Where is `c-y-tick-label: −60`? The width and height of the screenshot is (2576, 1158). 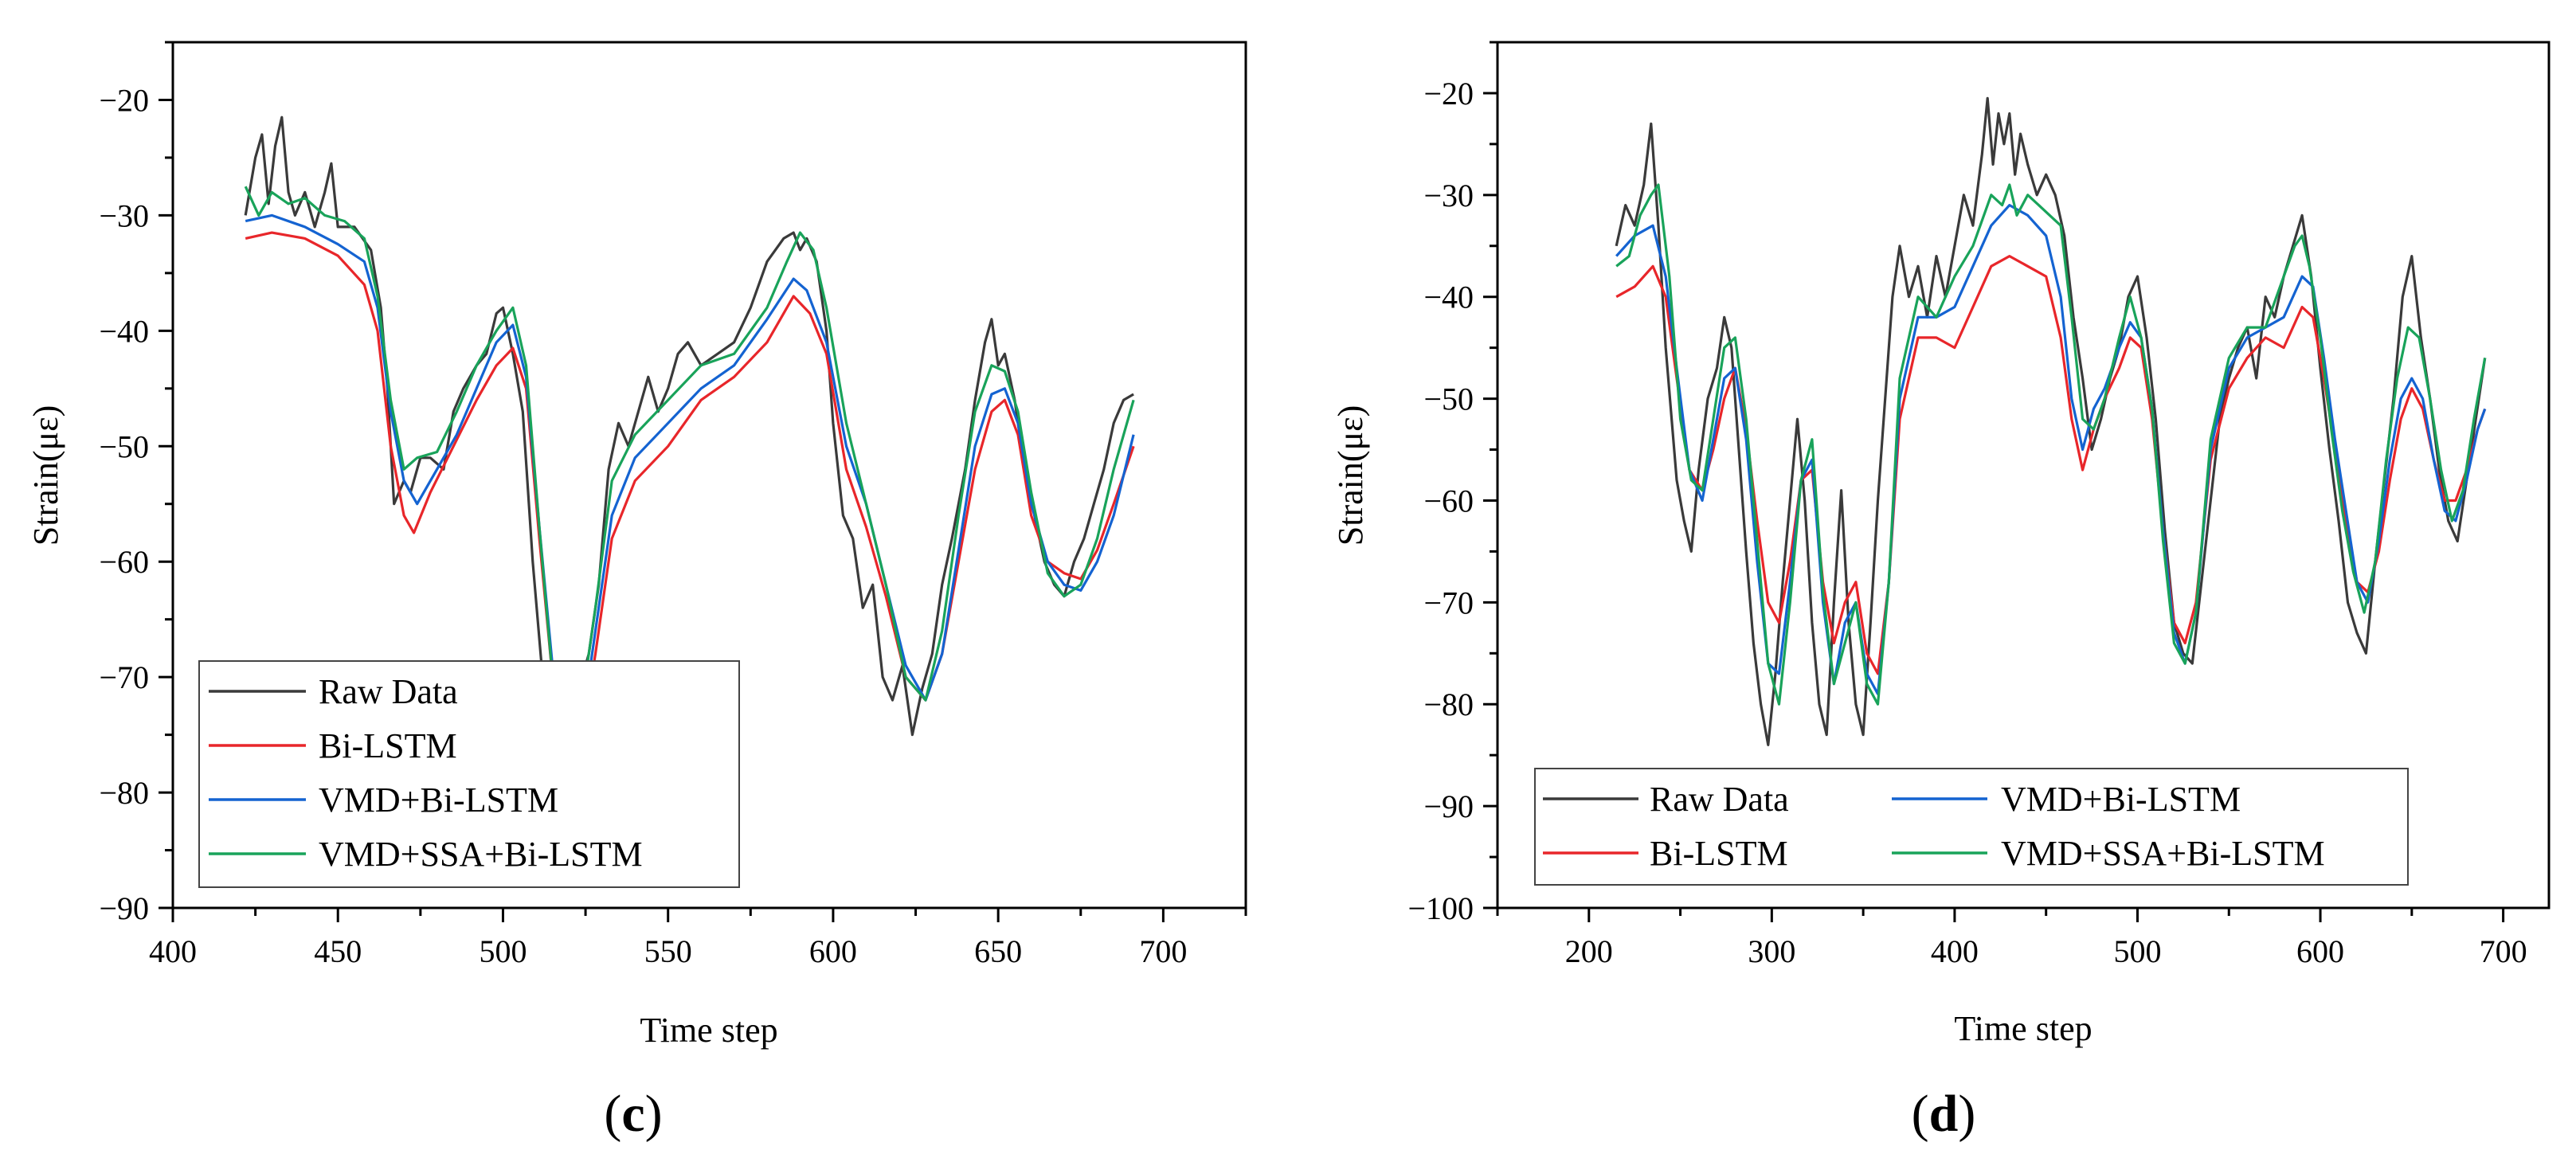 c-y-tick-label: −60 is located at coordinates (124, 562).